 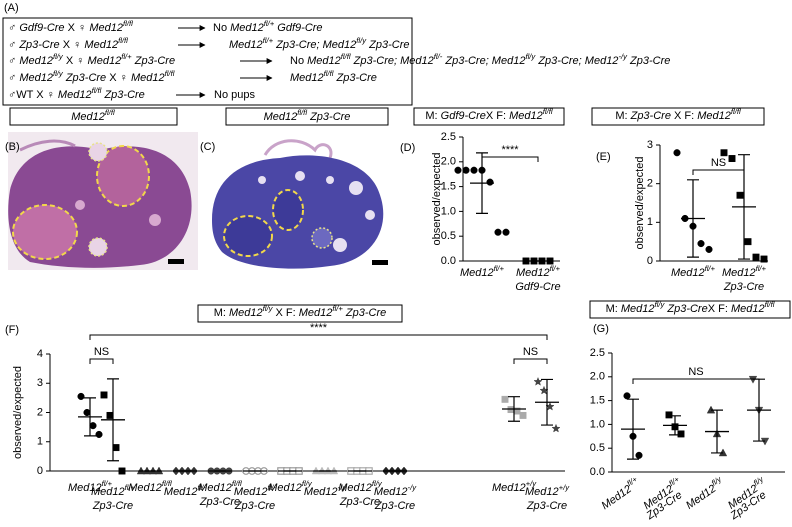 What do you see at coordinates (650, 222) in the screenshot?
I see `y-tick-label: 1` at bounding box center [650, 222].